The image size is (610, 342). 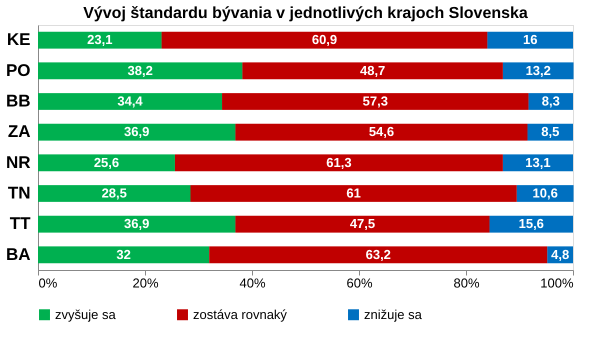 I want to click on y-tick-label: BB, so click(x=18, y=101).